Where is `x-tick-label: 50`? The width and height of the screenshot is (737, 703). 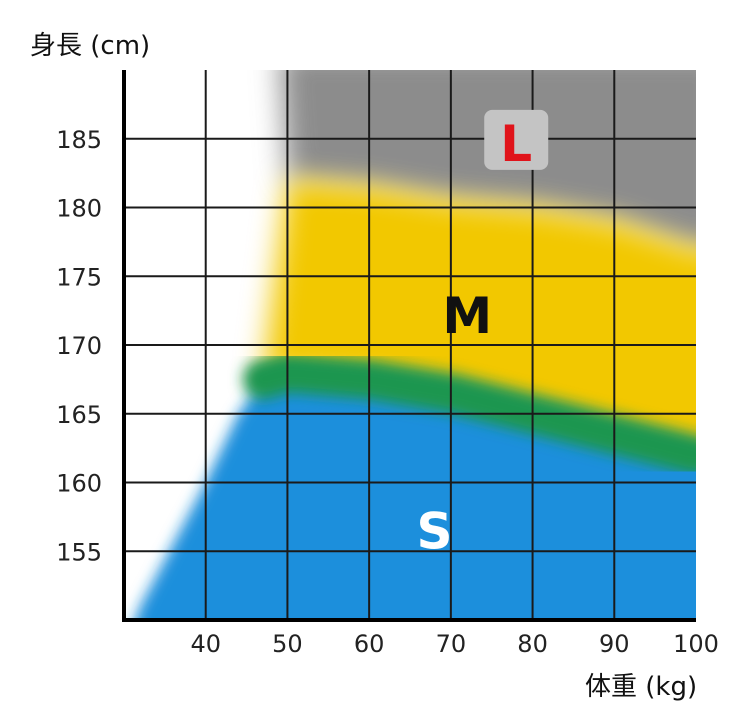 x-tick-label: 50 is located at coordinates (287, 644).